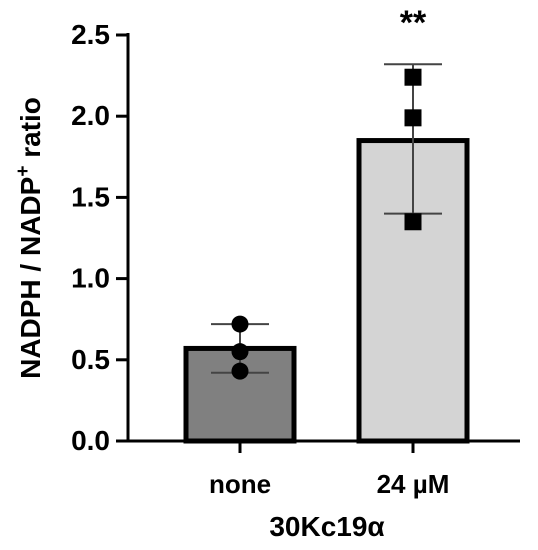  What do you see at coordinates (90, 278) in the screenshot?
I see `y-tick-label: 1.0` at bounding box center [90, 278].